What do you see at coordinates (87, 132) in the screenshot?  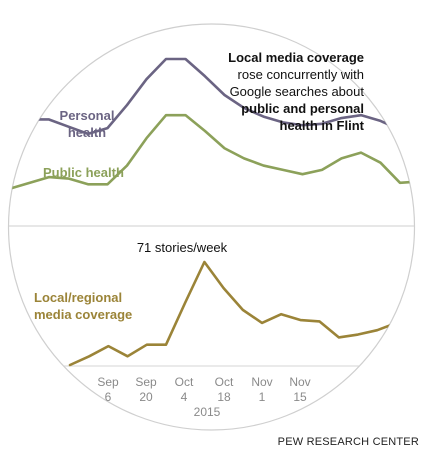 I see `series-label-personal-line2: health` at bounding box center [87, 132].